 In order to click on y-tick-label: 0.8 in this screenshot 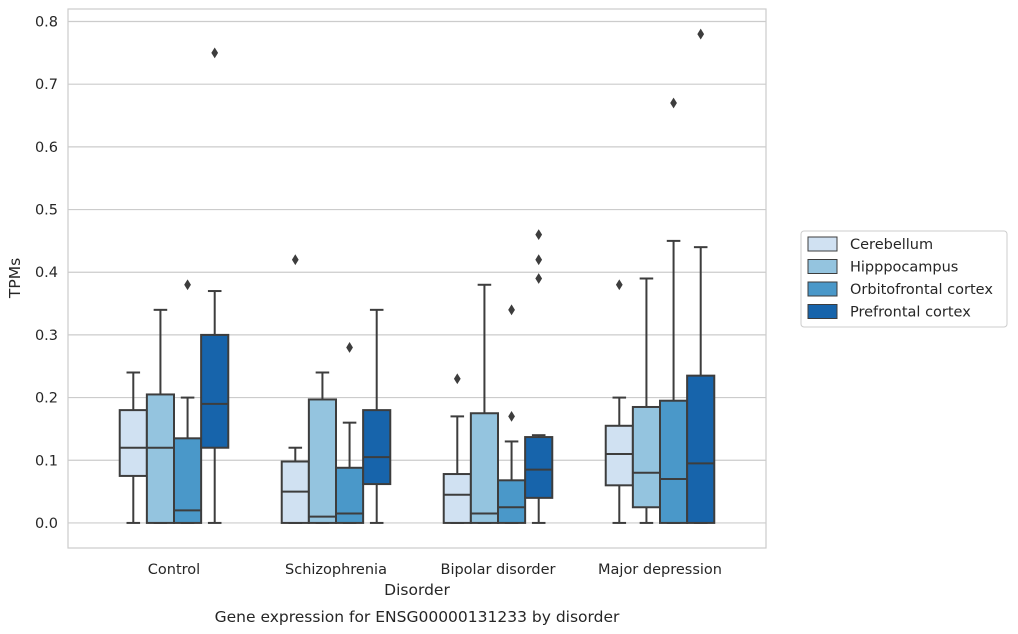, I will do `click(46, 23)`.